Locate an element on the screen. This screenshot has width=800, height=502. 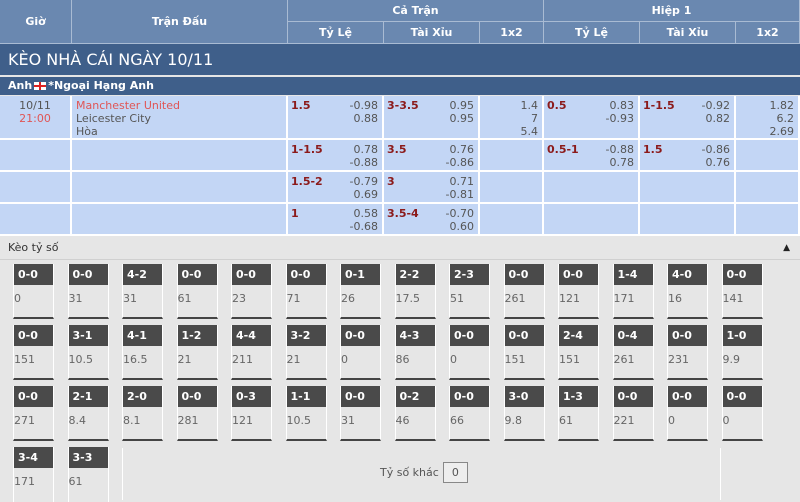
score-cell: 0-0 221 is located at coordinates (633, 413).